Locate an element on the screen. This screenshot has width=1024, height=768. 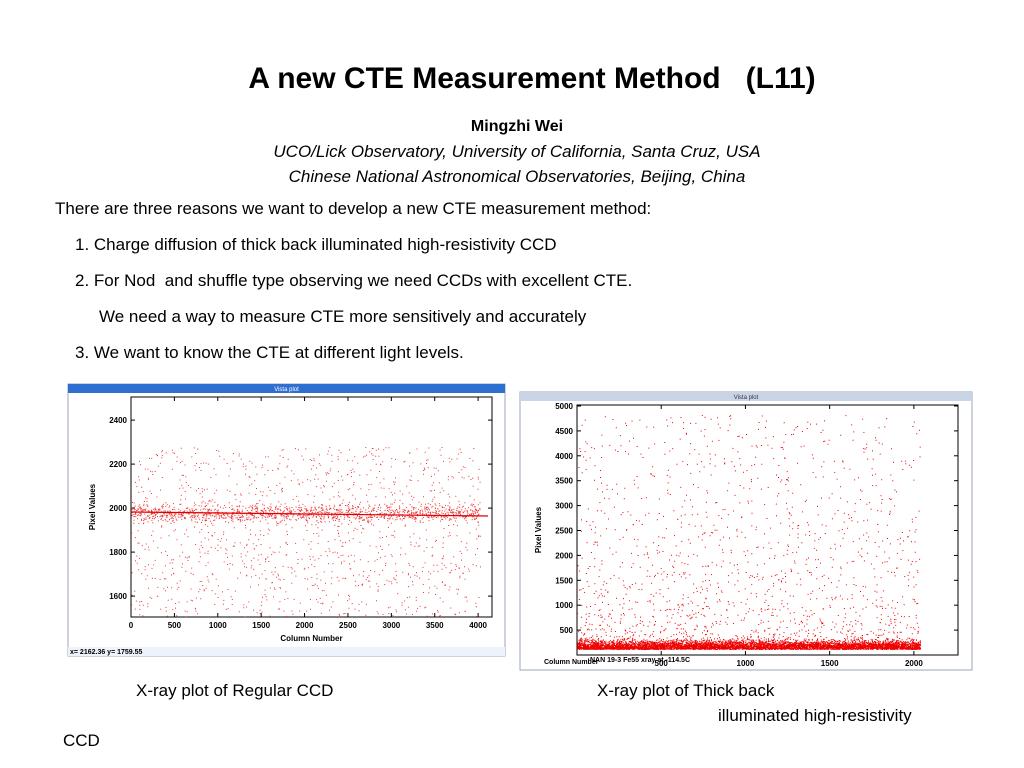
author: Mingzhi Wei is located at coordinates (517, 126).